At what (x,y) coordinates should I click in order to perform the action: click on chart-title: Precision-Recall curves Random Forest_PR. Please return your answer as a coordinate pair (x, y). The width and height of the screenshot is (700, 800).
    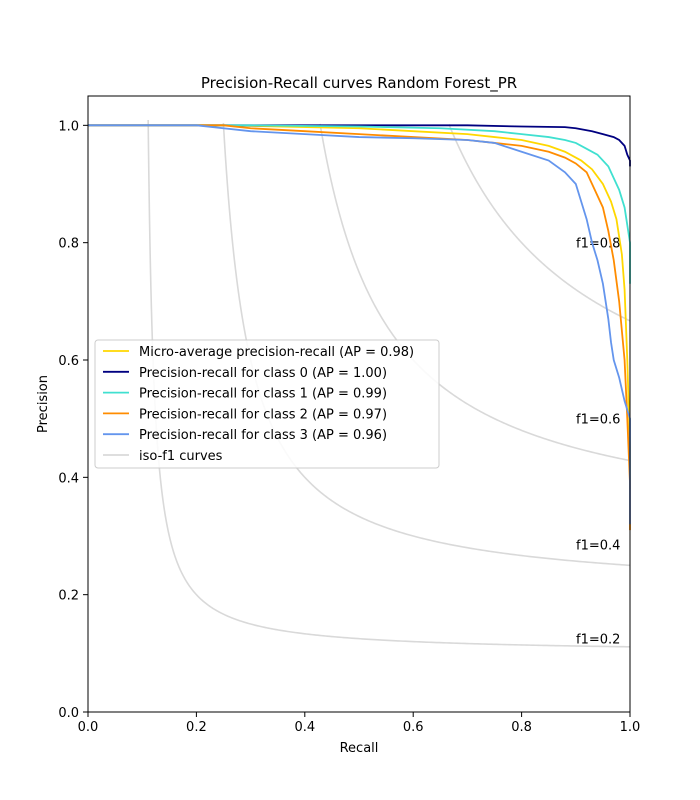
    Looking at the image, I should click on (359, 83).